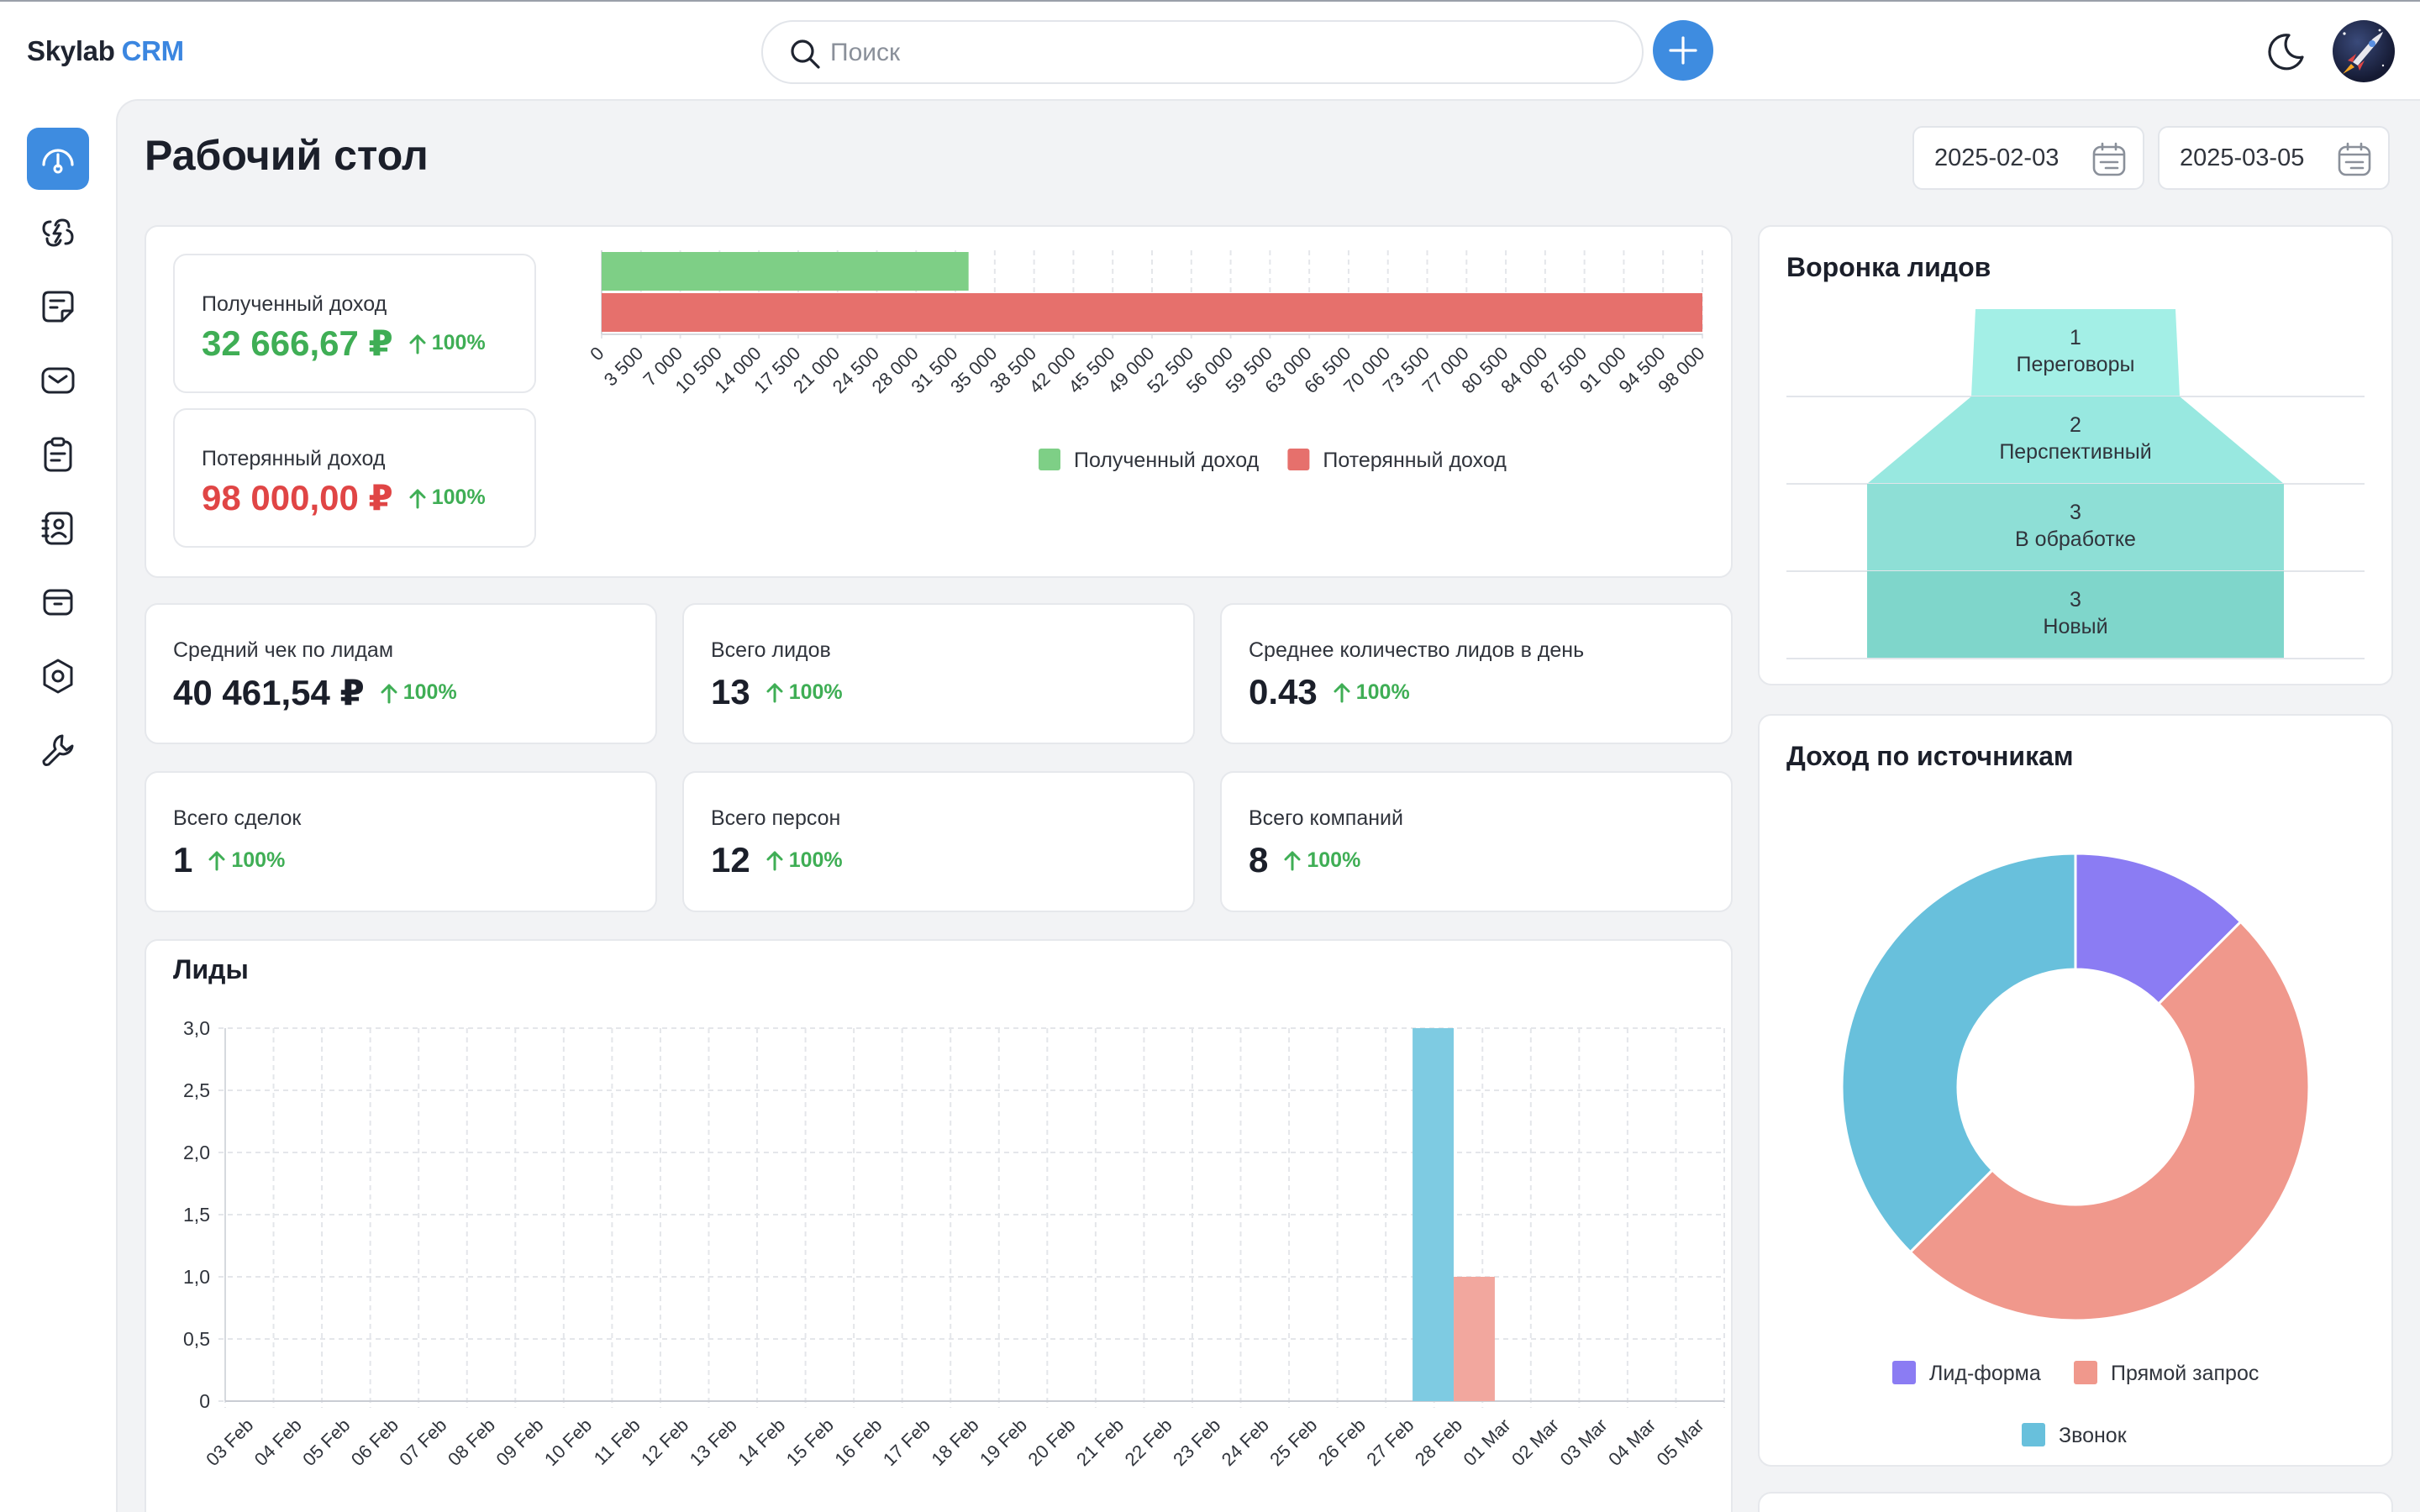 This screenshot has height=1512, width=2420. I want to click on x-tick-label: 23 Feb, so click(1196, 1442).